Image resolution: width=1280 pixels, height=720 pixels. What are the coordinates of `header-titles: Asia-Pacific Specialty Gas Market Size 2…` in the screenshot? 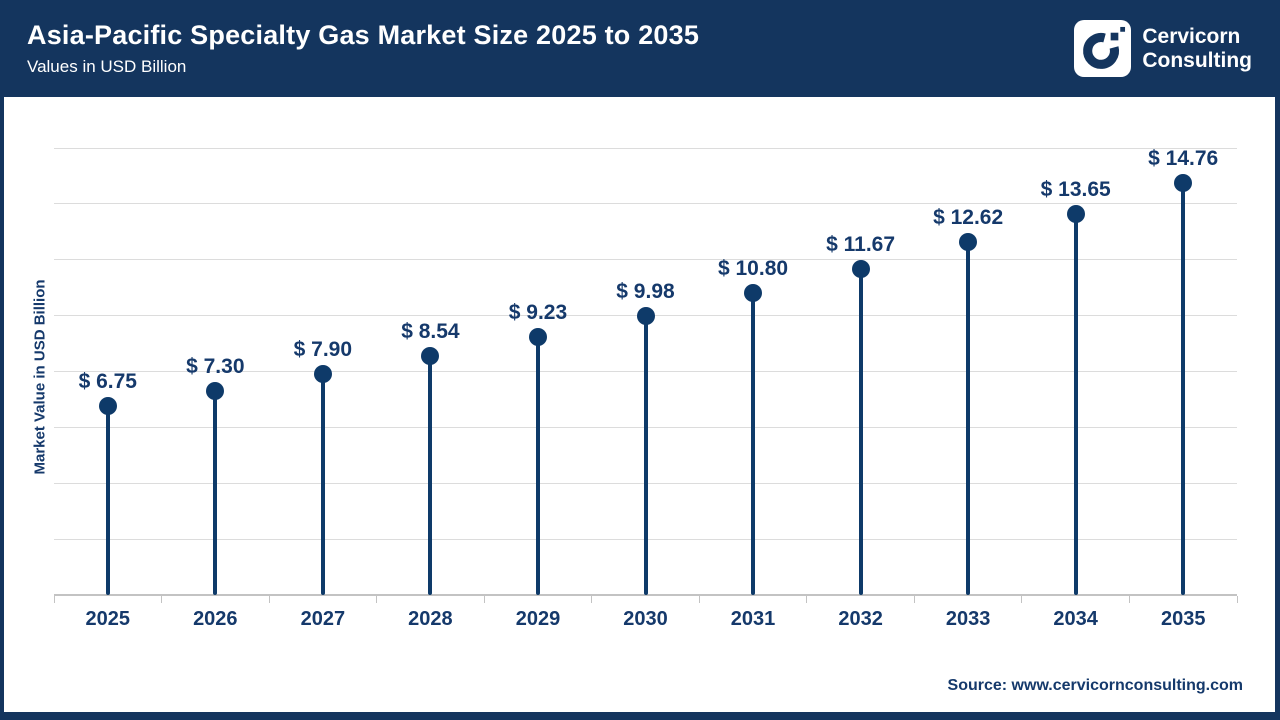 It's located at (363, 48).